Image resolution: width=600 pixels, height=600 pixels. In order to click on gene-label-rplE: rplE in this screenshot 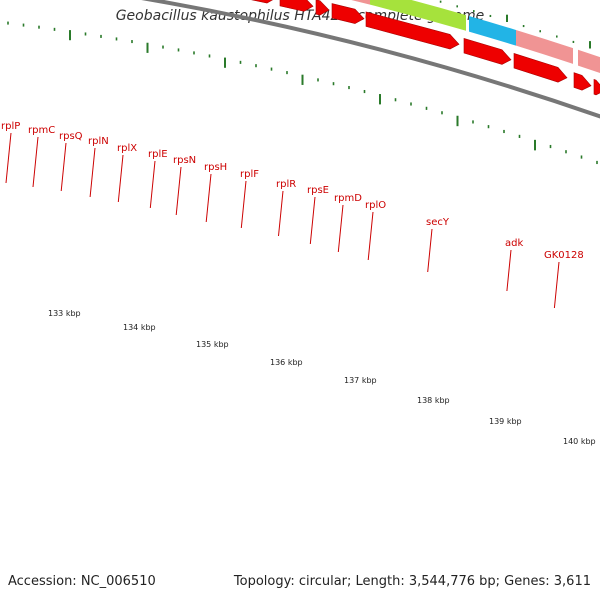, I will do `click(158, 154)`.